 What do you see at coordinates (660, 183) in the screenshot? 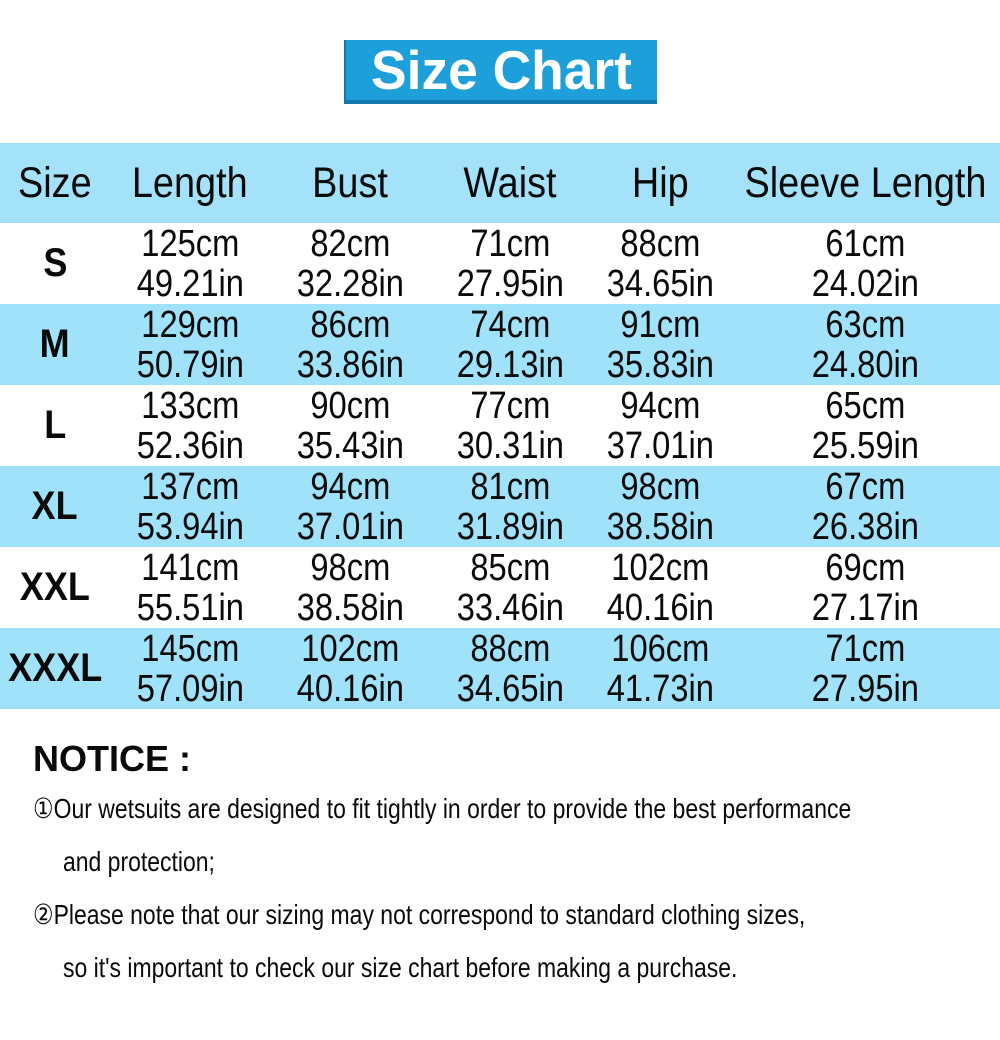
I see `header-cell-hip: Hip` at bounding box center [660, 183].